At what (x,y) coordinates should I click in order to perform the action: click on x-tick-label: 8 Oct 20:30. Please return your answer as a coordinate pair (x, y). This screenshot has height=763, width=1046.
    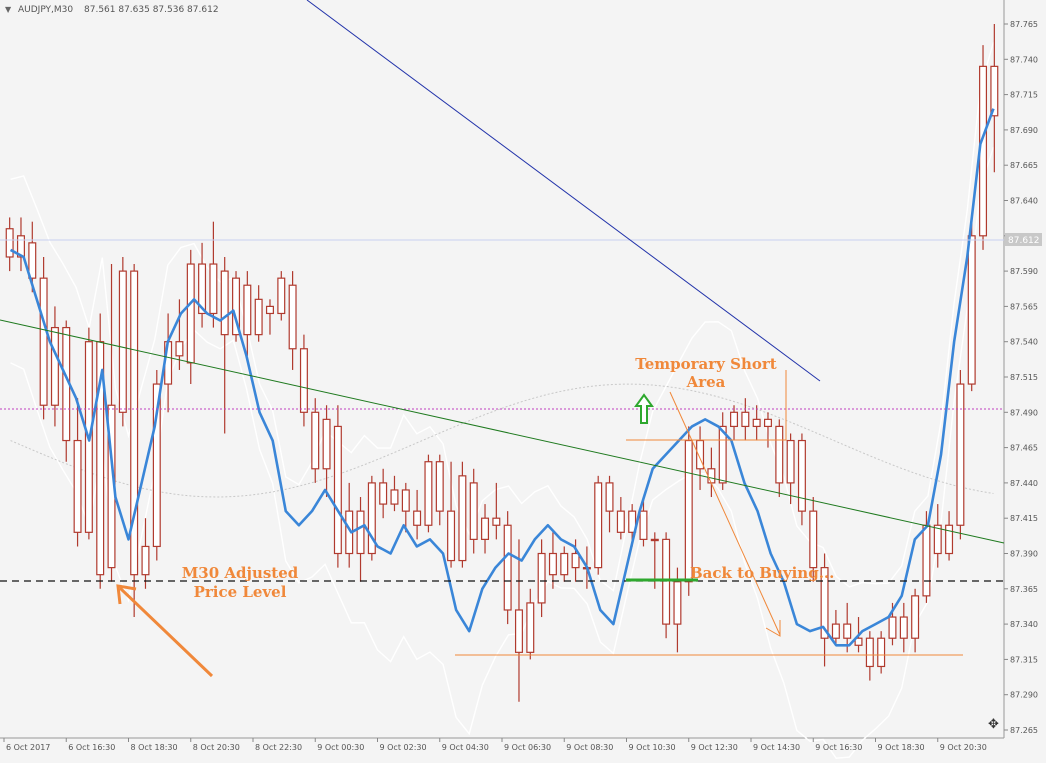
    Looking at the image, I should click on (216, 747).